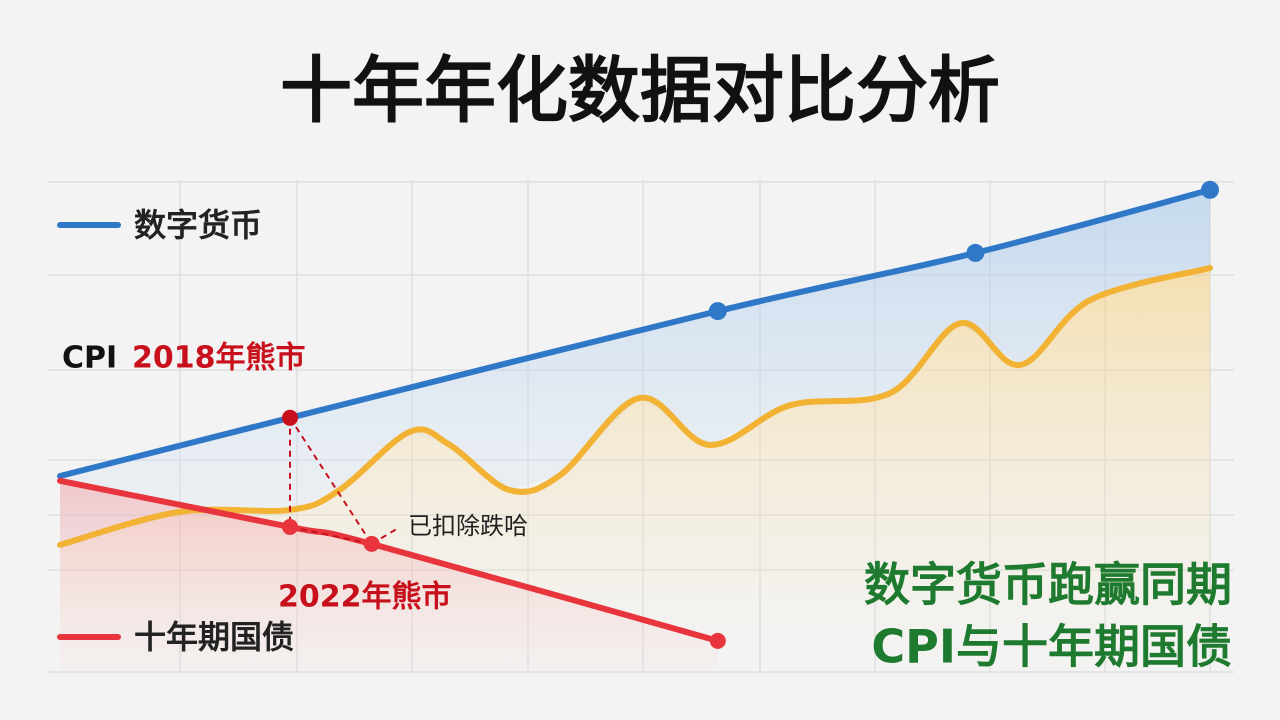  What do you see at coordinates (198, 225) in the screenshot?
I see `legend-label: 数字货币` at bounding box center [198, 225].